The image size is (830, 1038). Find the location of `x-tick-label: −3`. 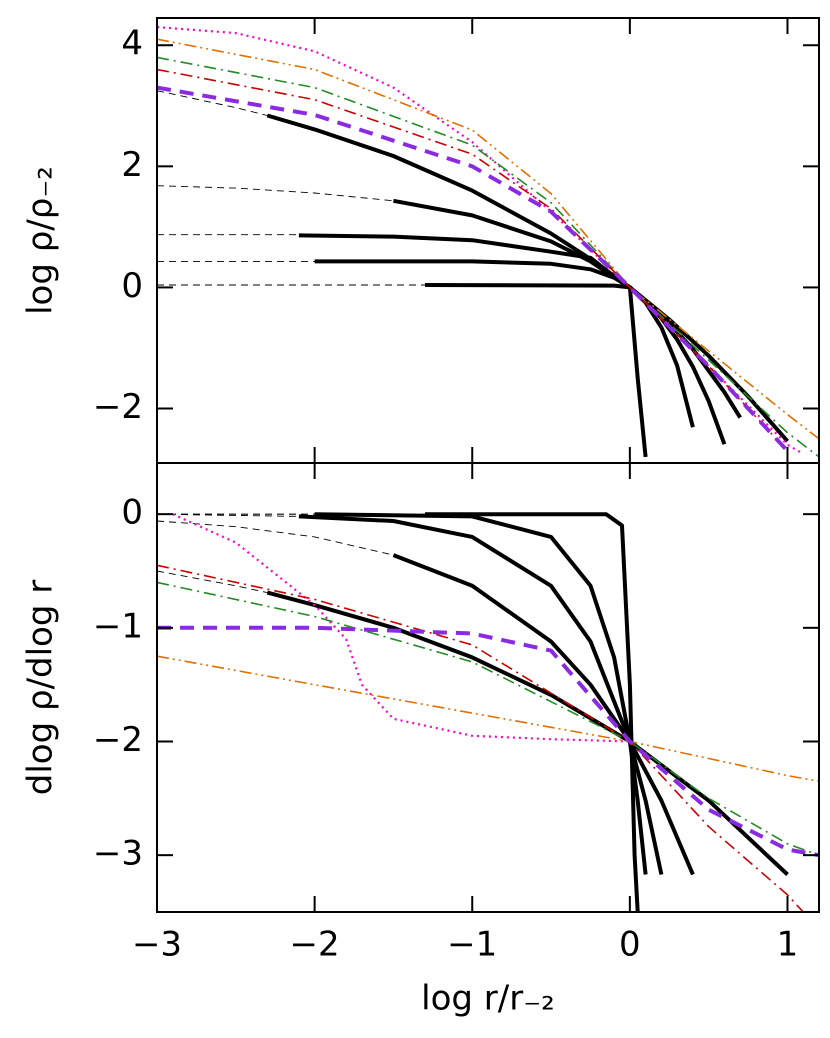

x-tick-label: −3 is located at coordinates (157, 945).